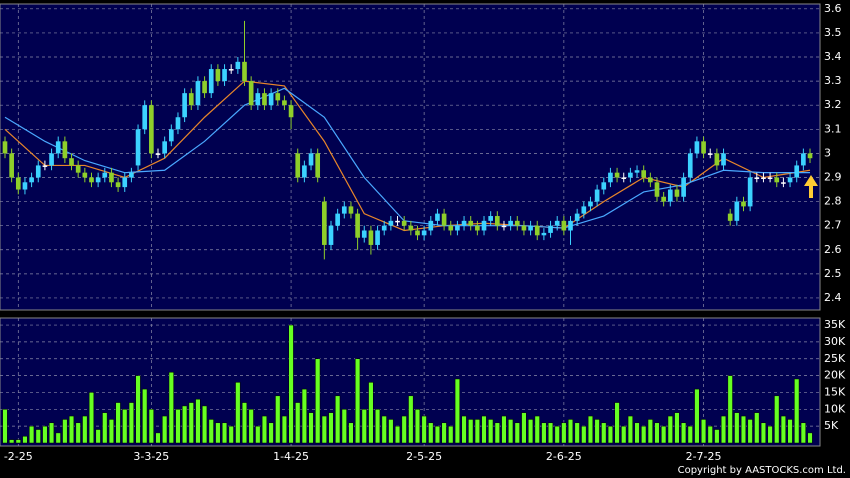 Image resolution: width=850 pixels, height=478 pixels. What do you see at coordinates (835, 358) in the screenshot?
I see `y-tick-label: 25K` at bounding box center [835, 358].